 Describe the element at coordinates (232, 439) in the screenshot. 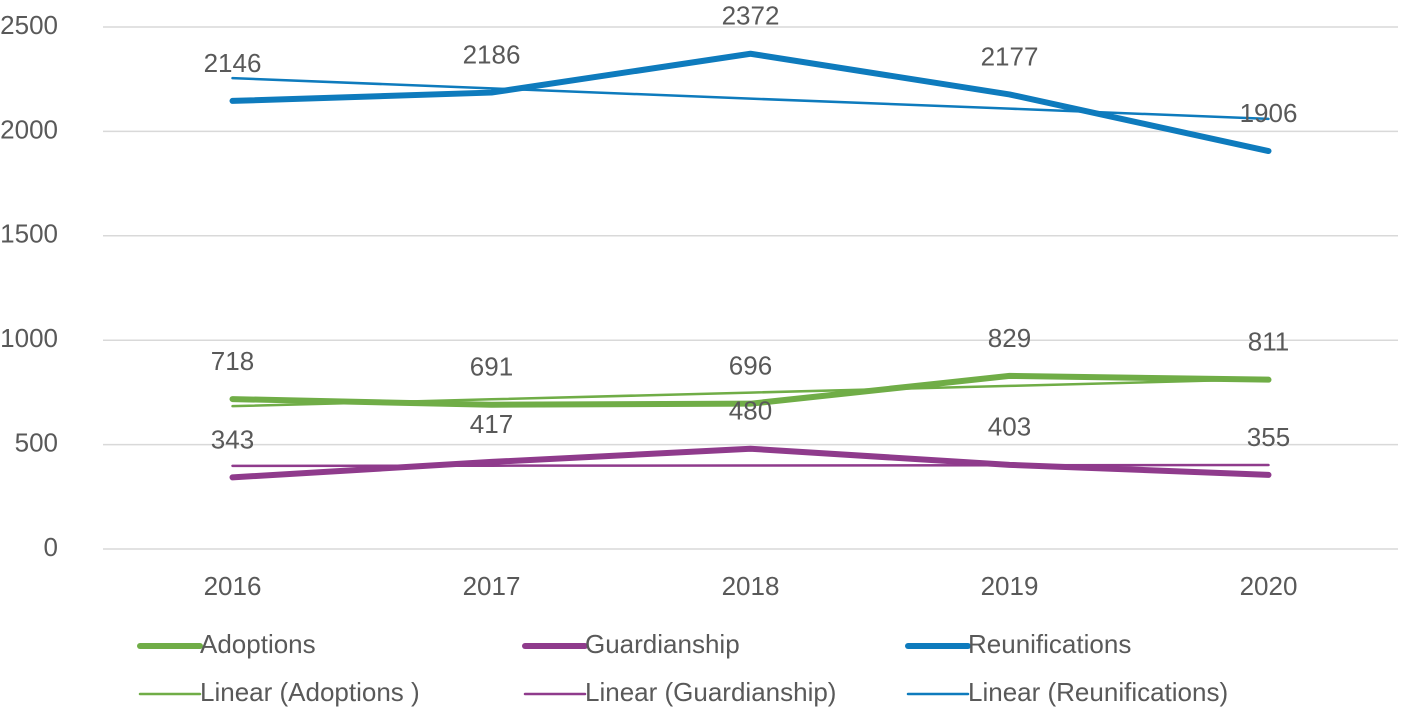

I see `data-label: 343` at that location.